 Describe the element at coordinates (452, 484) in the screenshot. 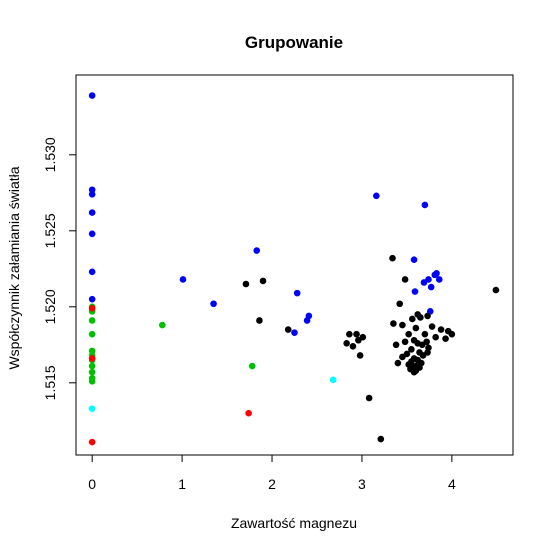

I see `x-tick-label: 4` at that location.